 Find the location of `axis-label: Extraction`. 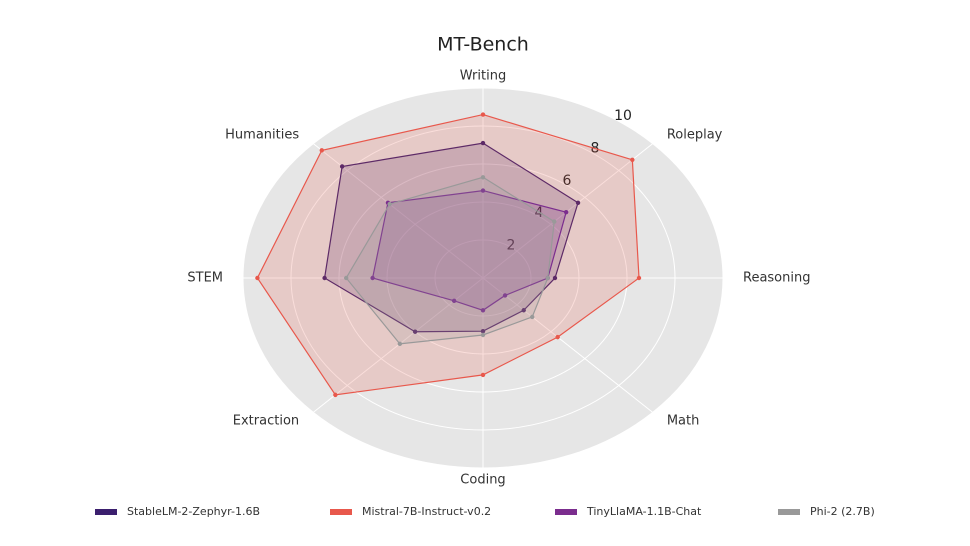

axis-label: Extraction is located at coordinates (266, 420).